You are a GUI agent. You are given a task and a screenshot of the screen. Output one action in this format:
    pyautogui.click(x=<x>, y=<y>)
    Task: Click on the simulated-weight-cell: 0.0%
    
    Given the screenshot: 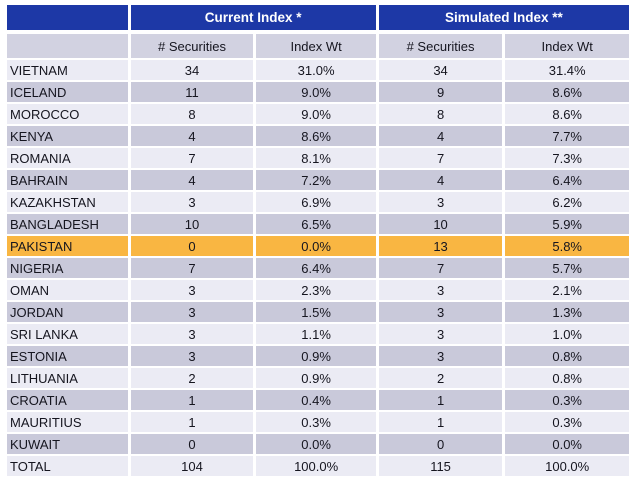 What is the action you would take?
    pyautogui.click(x=567, y=444)
    